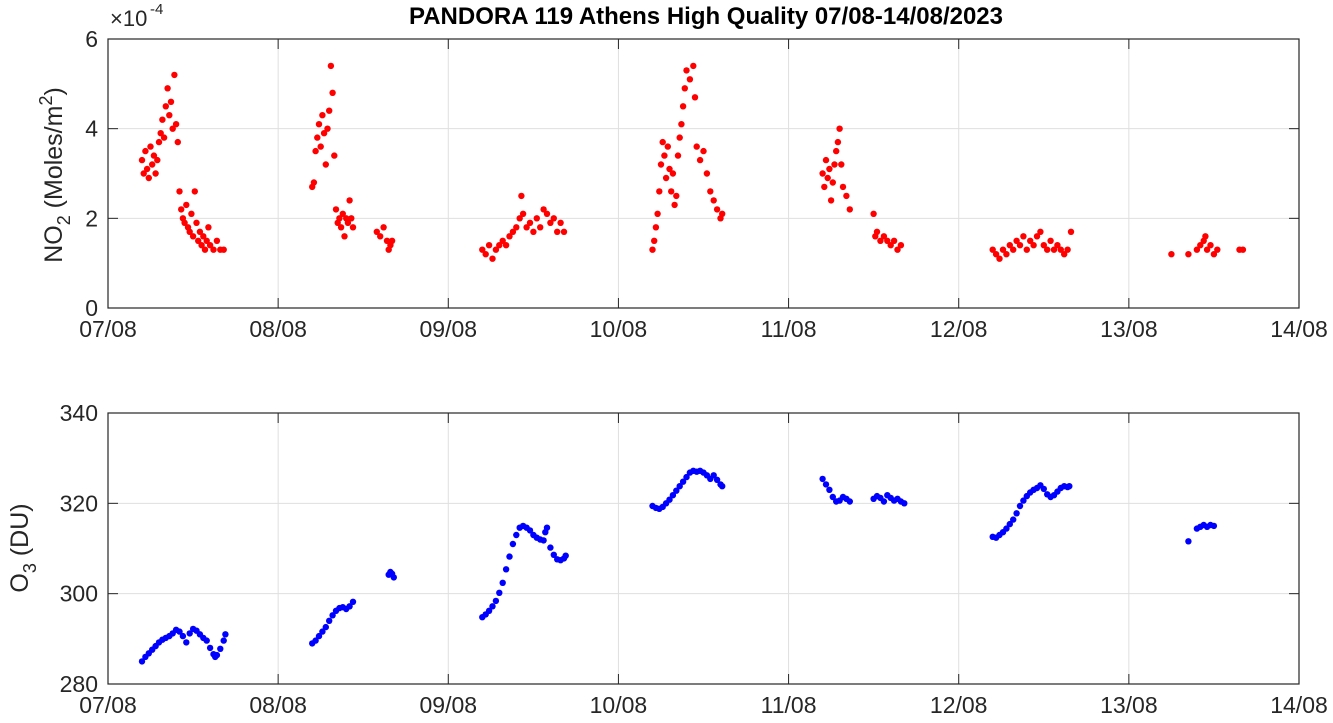  I want to click on o3-x-tick-label: 11/08, so click(789, 705).